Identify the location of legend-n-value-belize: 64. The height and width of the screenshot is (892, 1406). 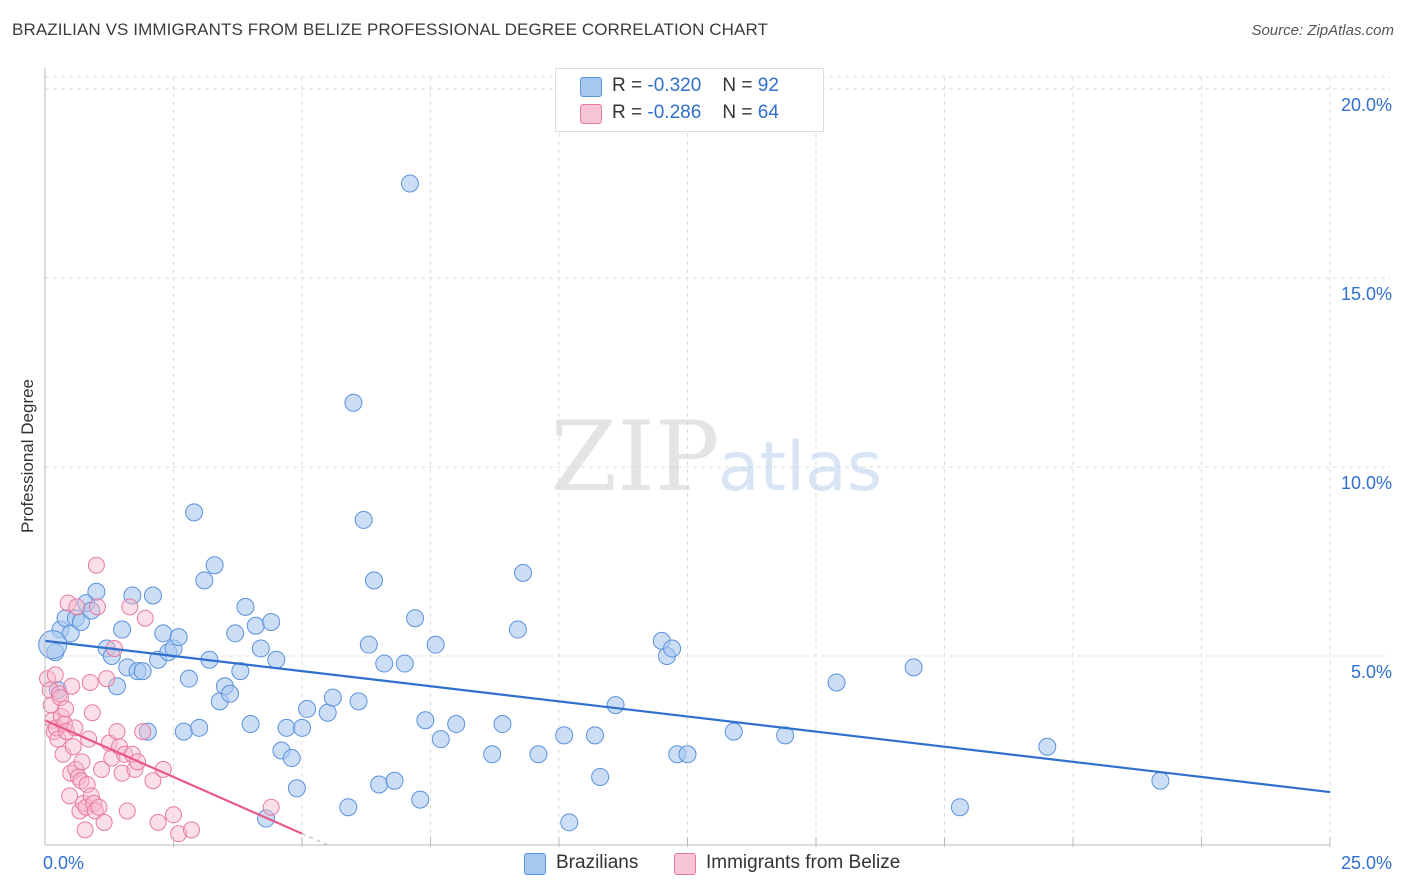
(768, 112).